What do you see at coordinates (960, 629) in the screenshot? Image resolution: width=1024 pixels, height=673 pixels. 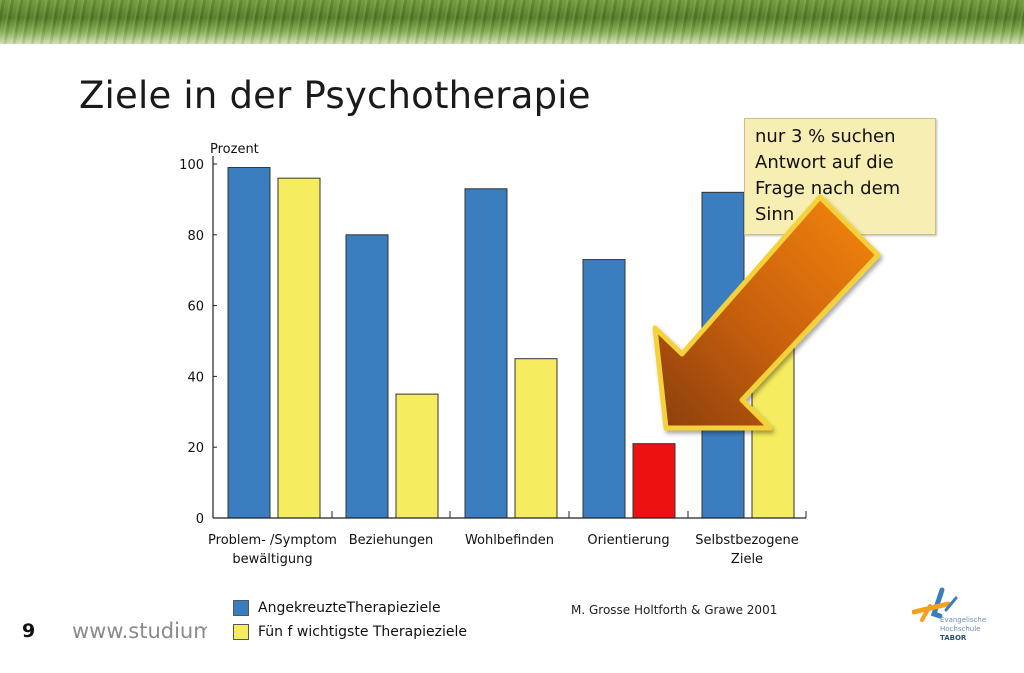 I see `logo-line-2: Hochschule` at bounding box center [960, 629].